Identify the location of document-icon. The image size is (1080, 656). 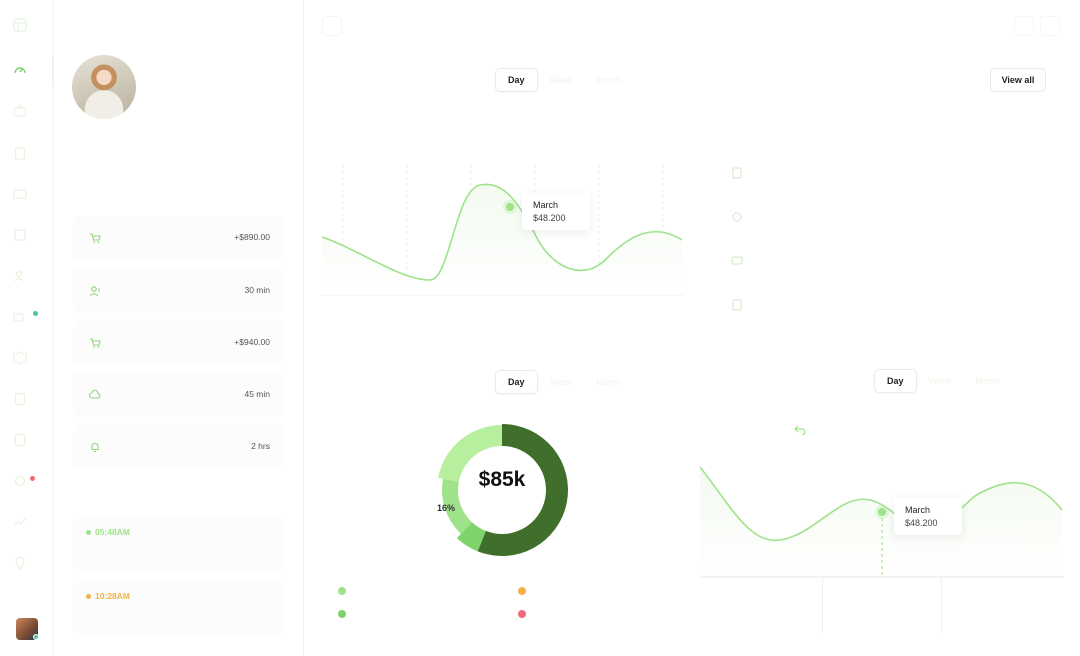
(20, 235).